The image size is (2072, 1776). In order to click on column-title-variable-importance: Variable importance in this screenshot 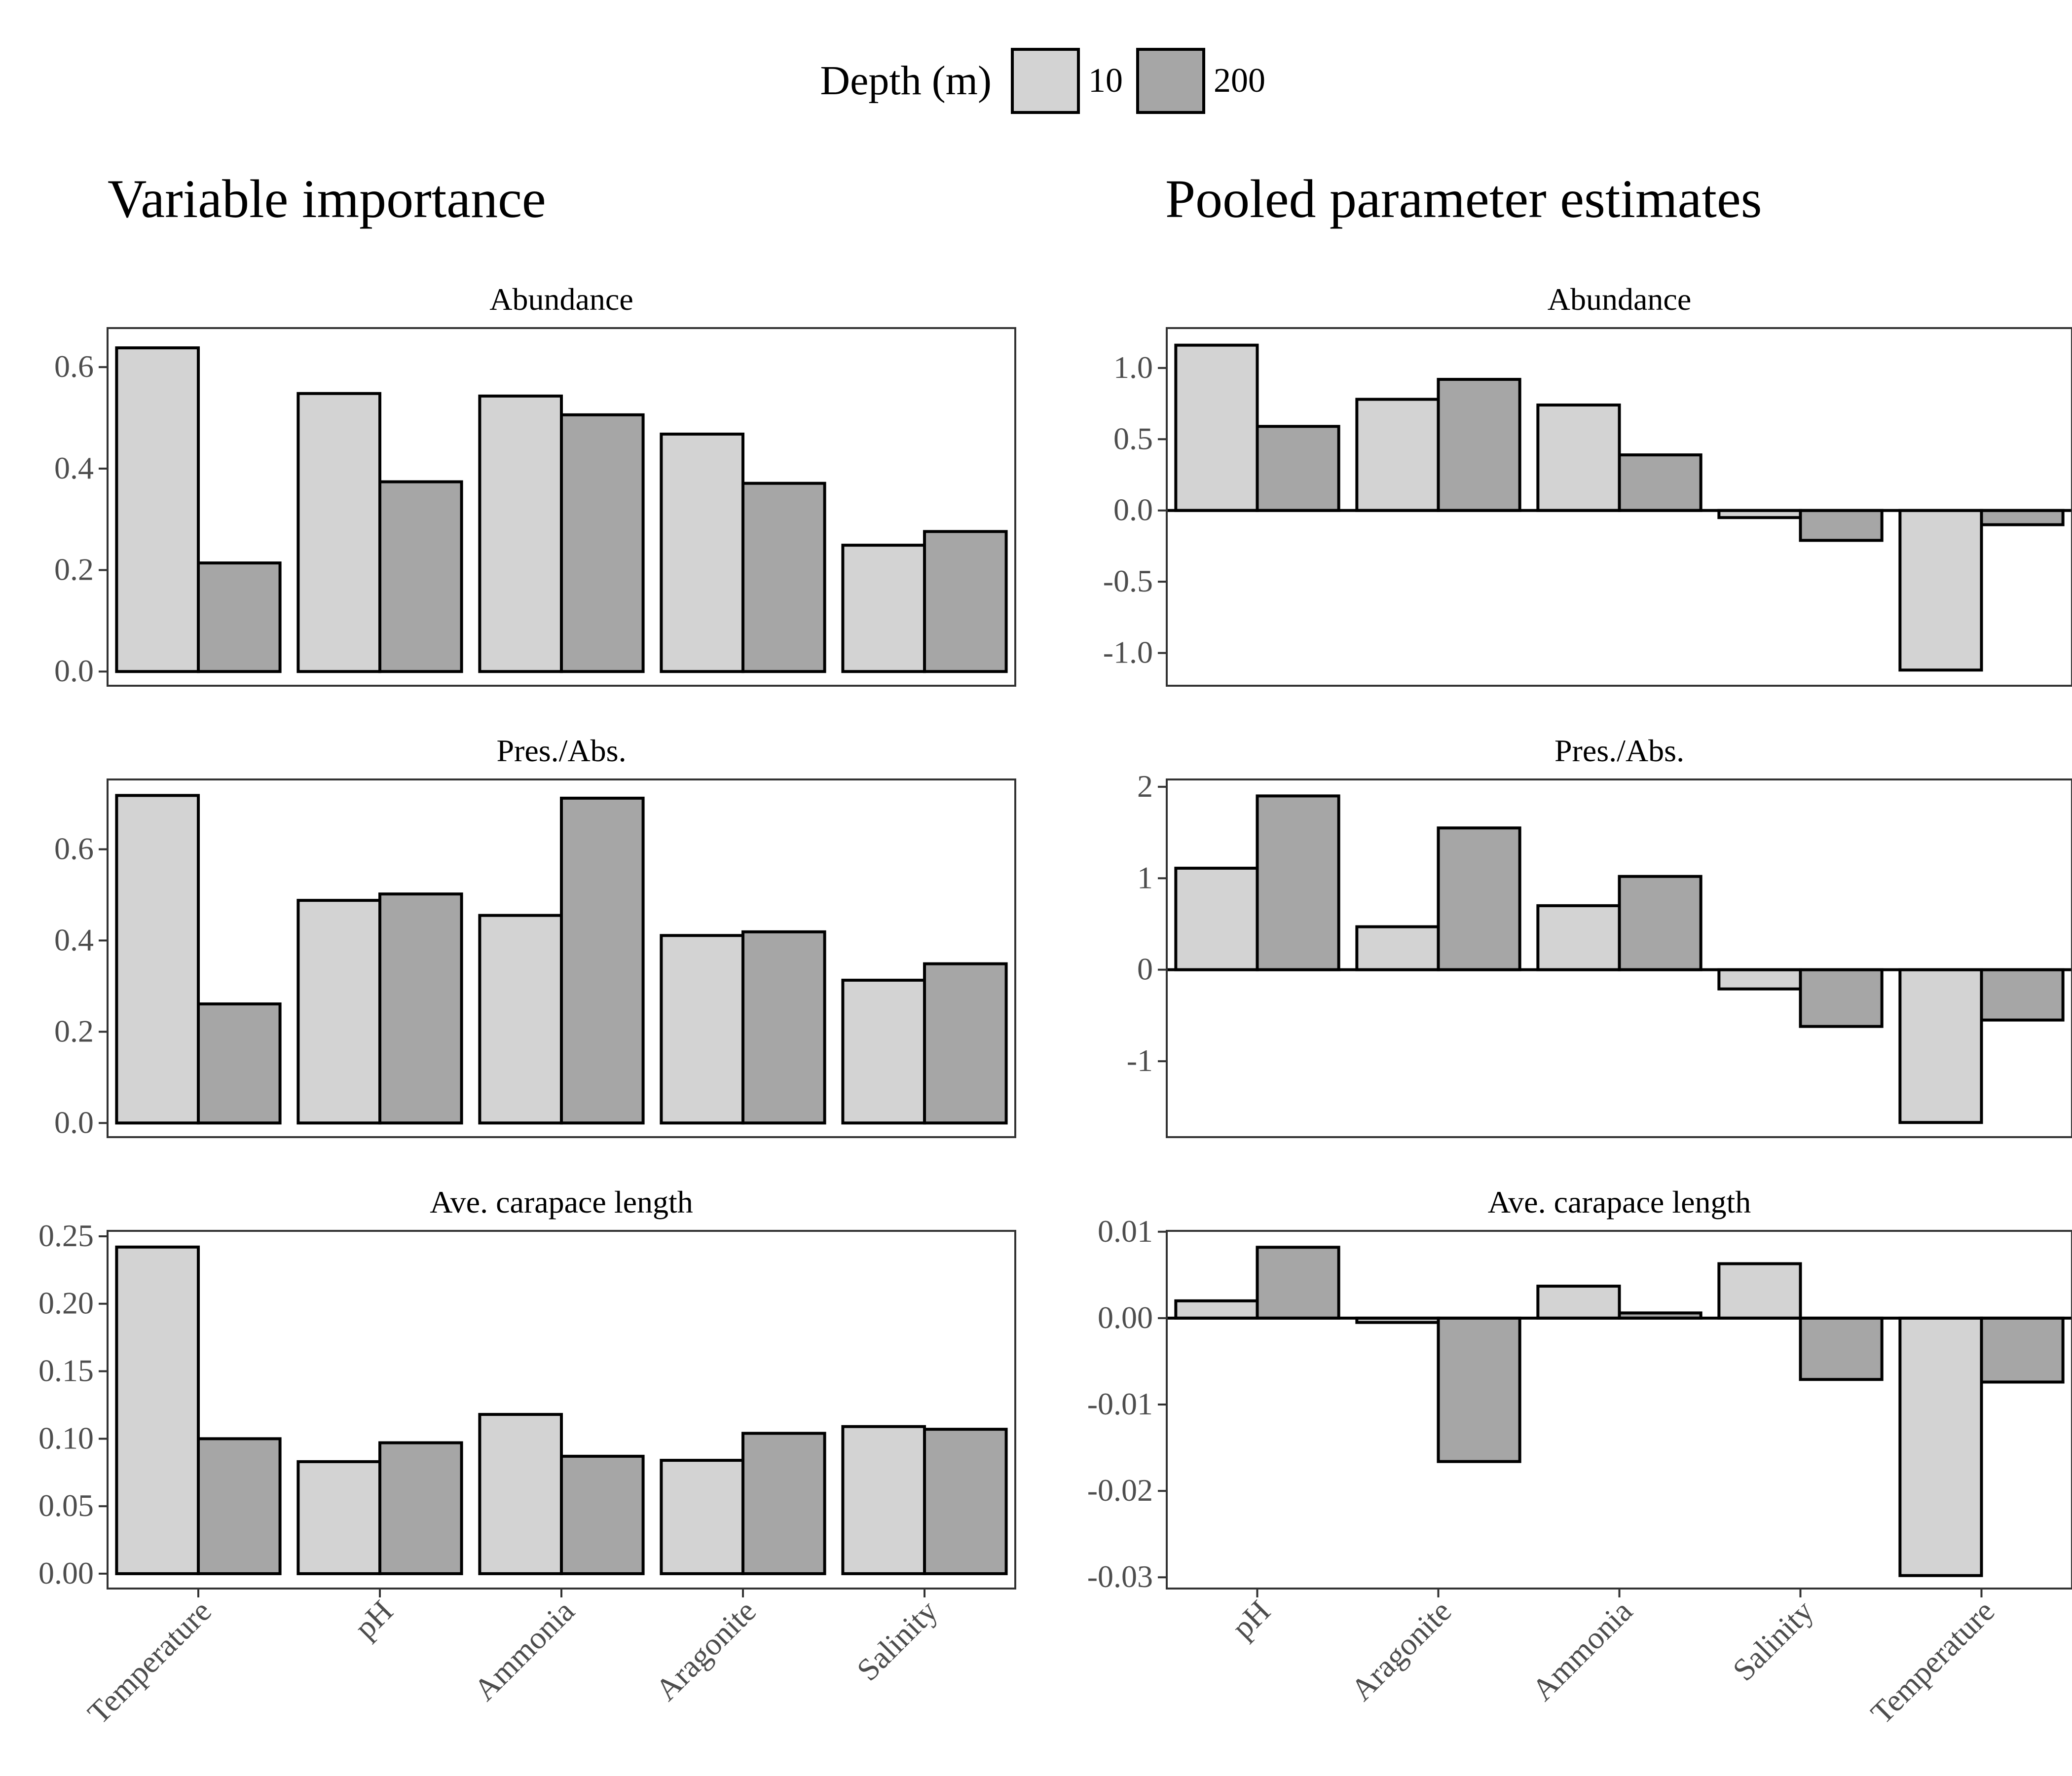, I will do `click(327, 199)`.